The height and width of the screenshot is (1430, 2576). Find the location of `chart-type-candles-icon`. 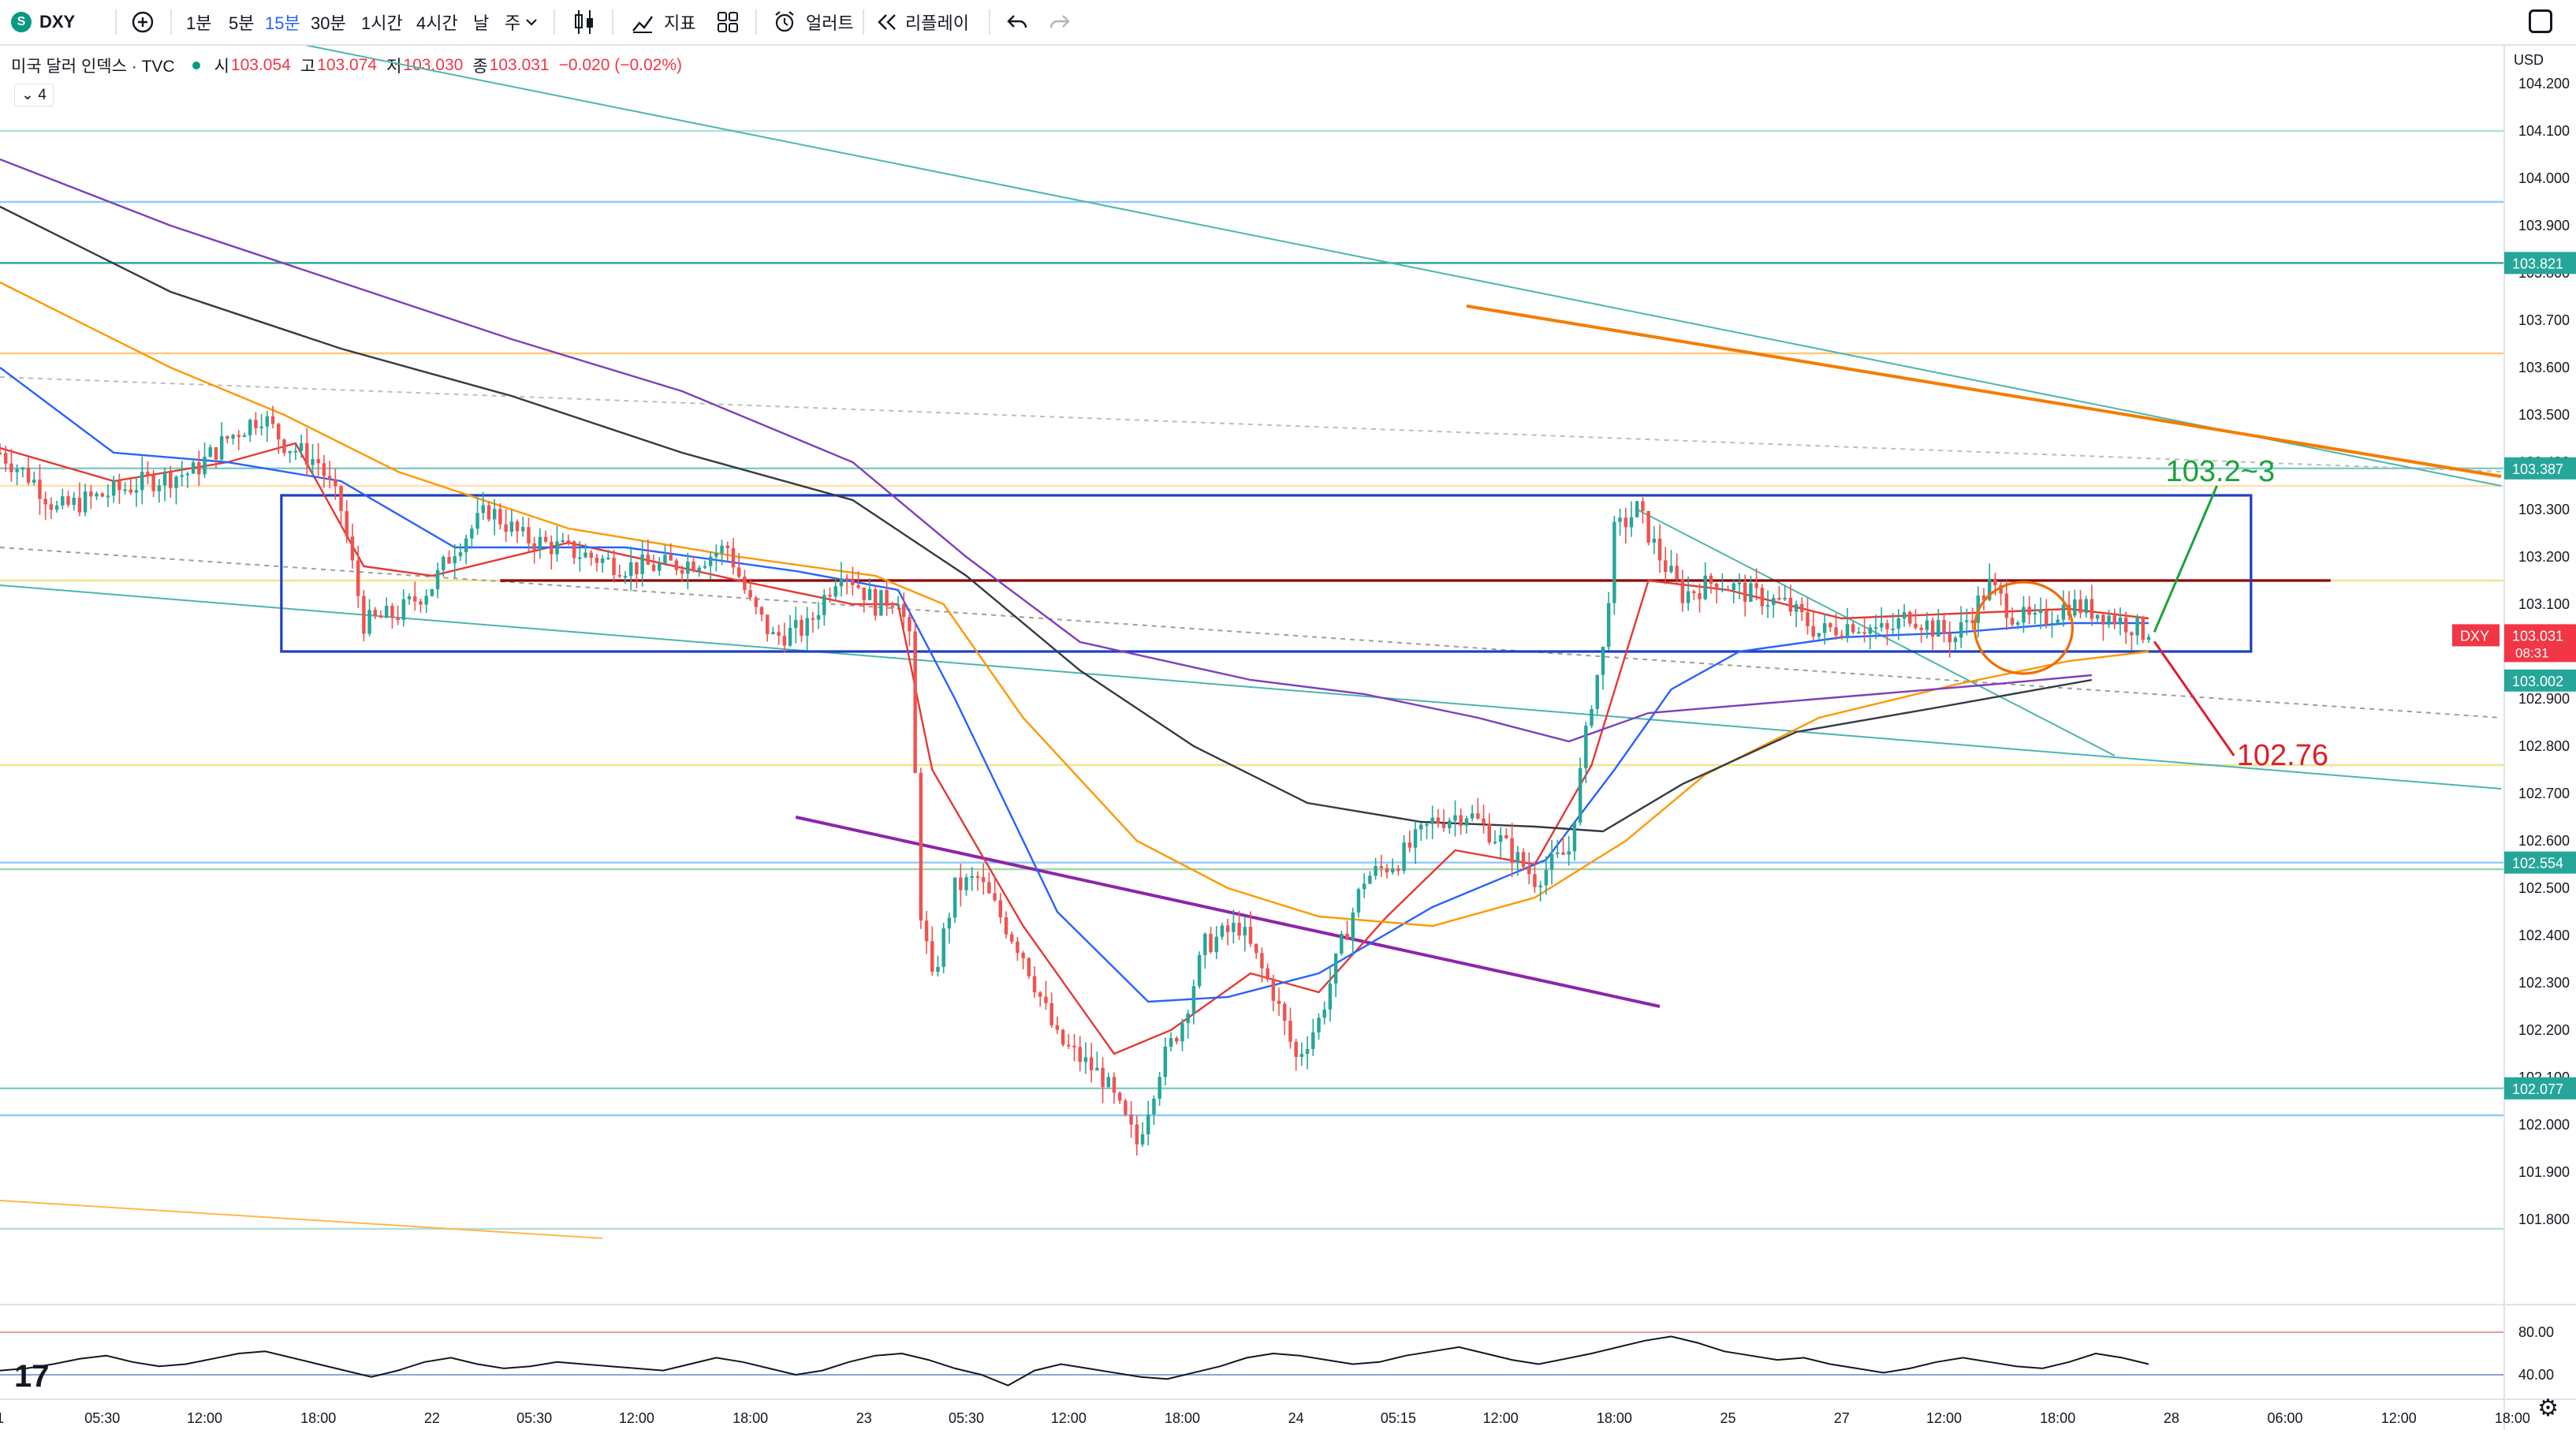

chart-type-candles-icon is located at coordinates (584, 22).